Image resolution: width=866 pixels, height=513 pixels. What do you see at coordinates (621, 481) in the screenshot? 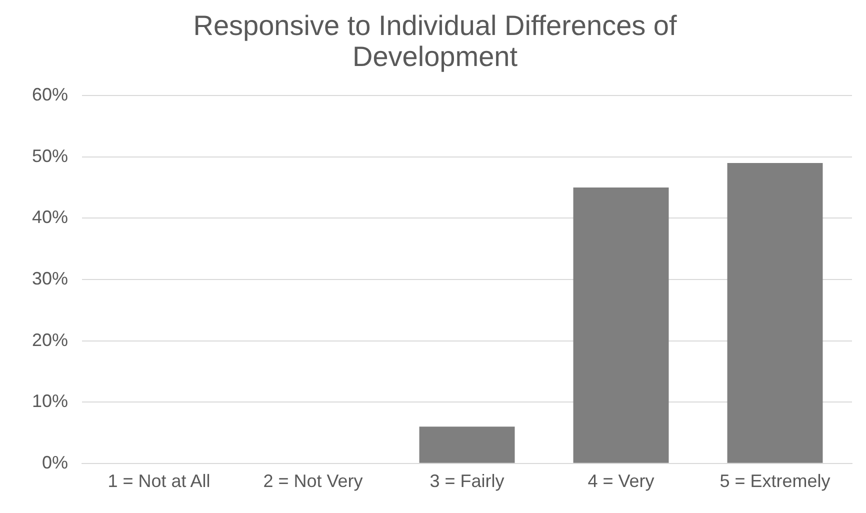
I see `x-tick-label: 4 = Very` at bounding box center [621, 481].